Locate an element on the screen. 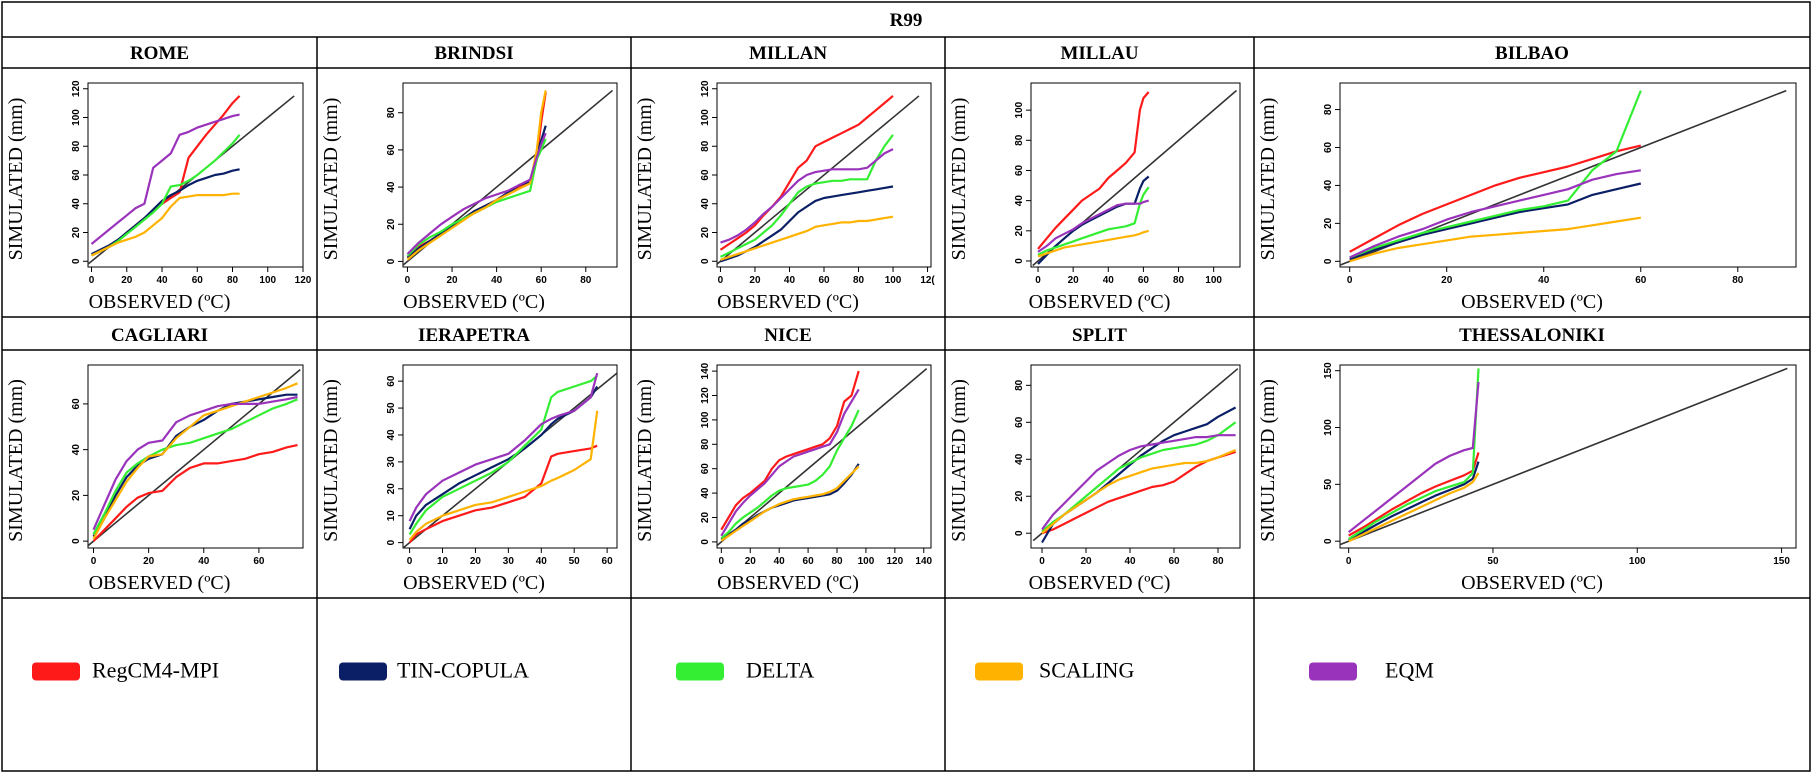 This screenshot has width=1812, height=778. y-tick-label: 150 is located at coordinates (1328, 370).